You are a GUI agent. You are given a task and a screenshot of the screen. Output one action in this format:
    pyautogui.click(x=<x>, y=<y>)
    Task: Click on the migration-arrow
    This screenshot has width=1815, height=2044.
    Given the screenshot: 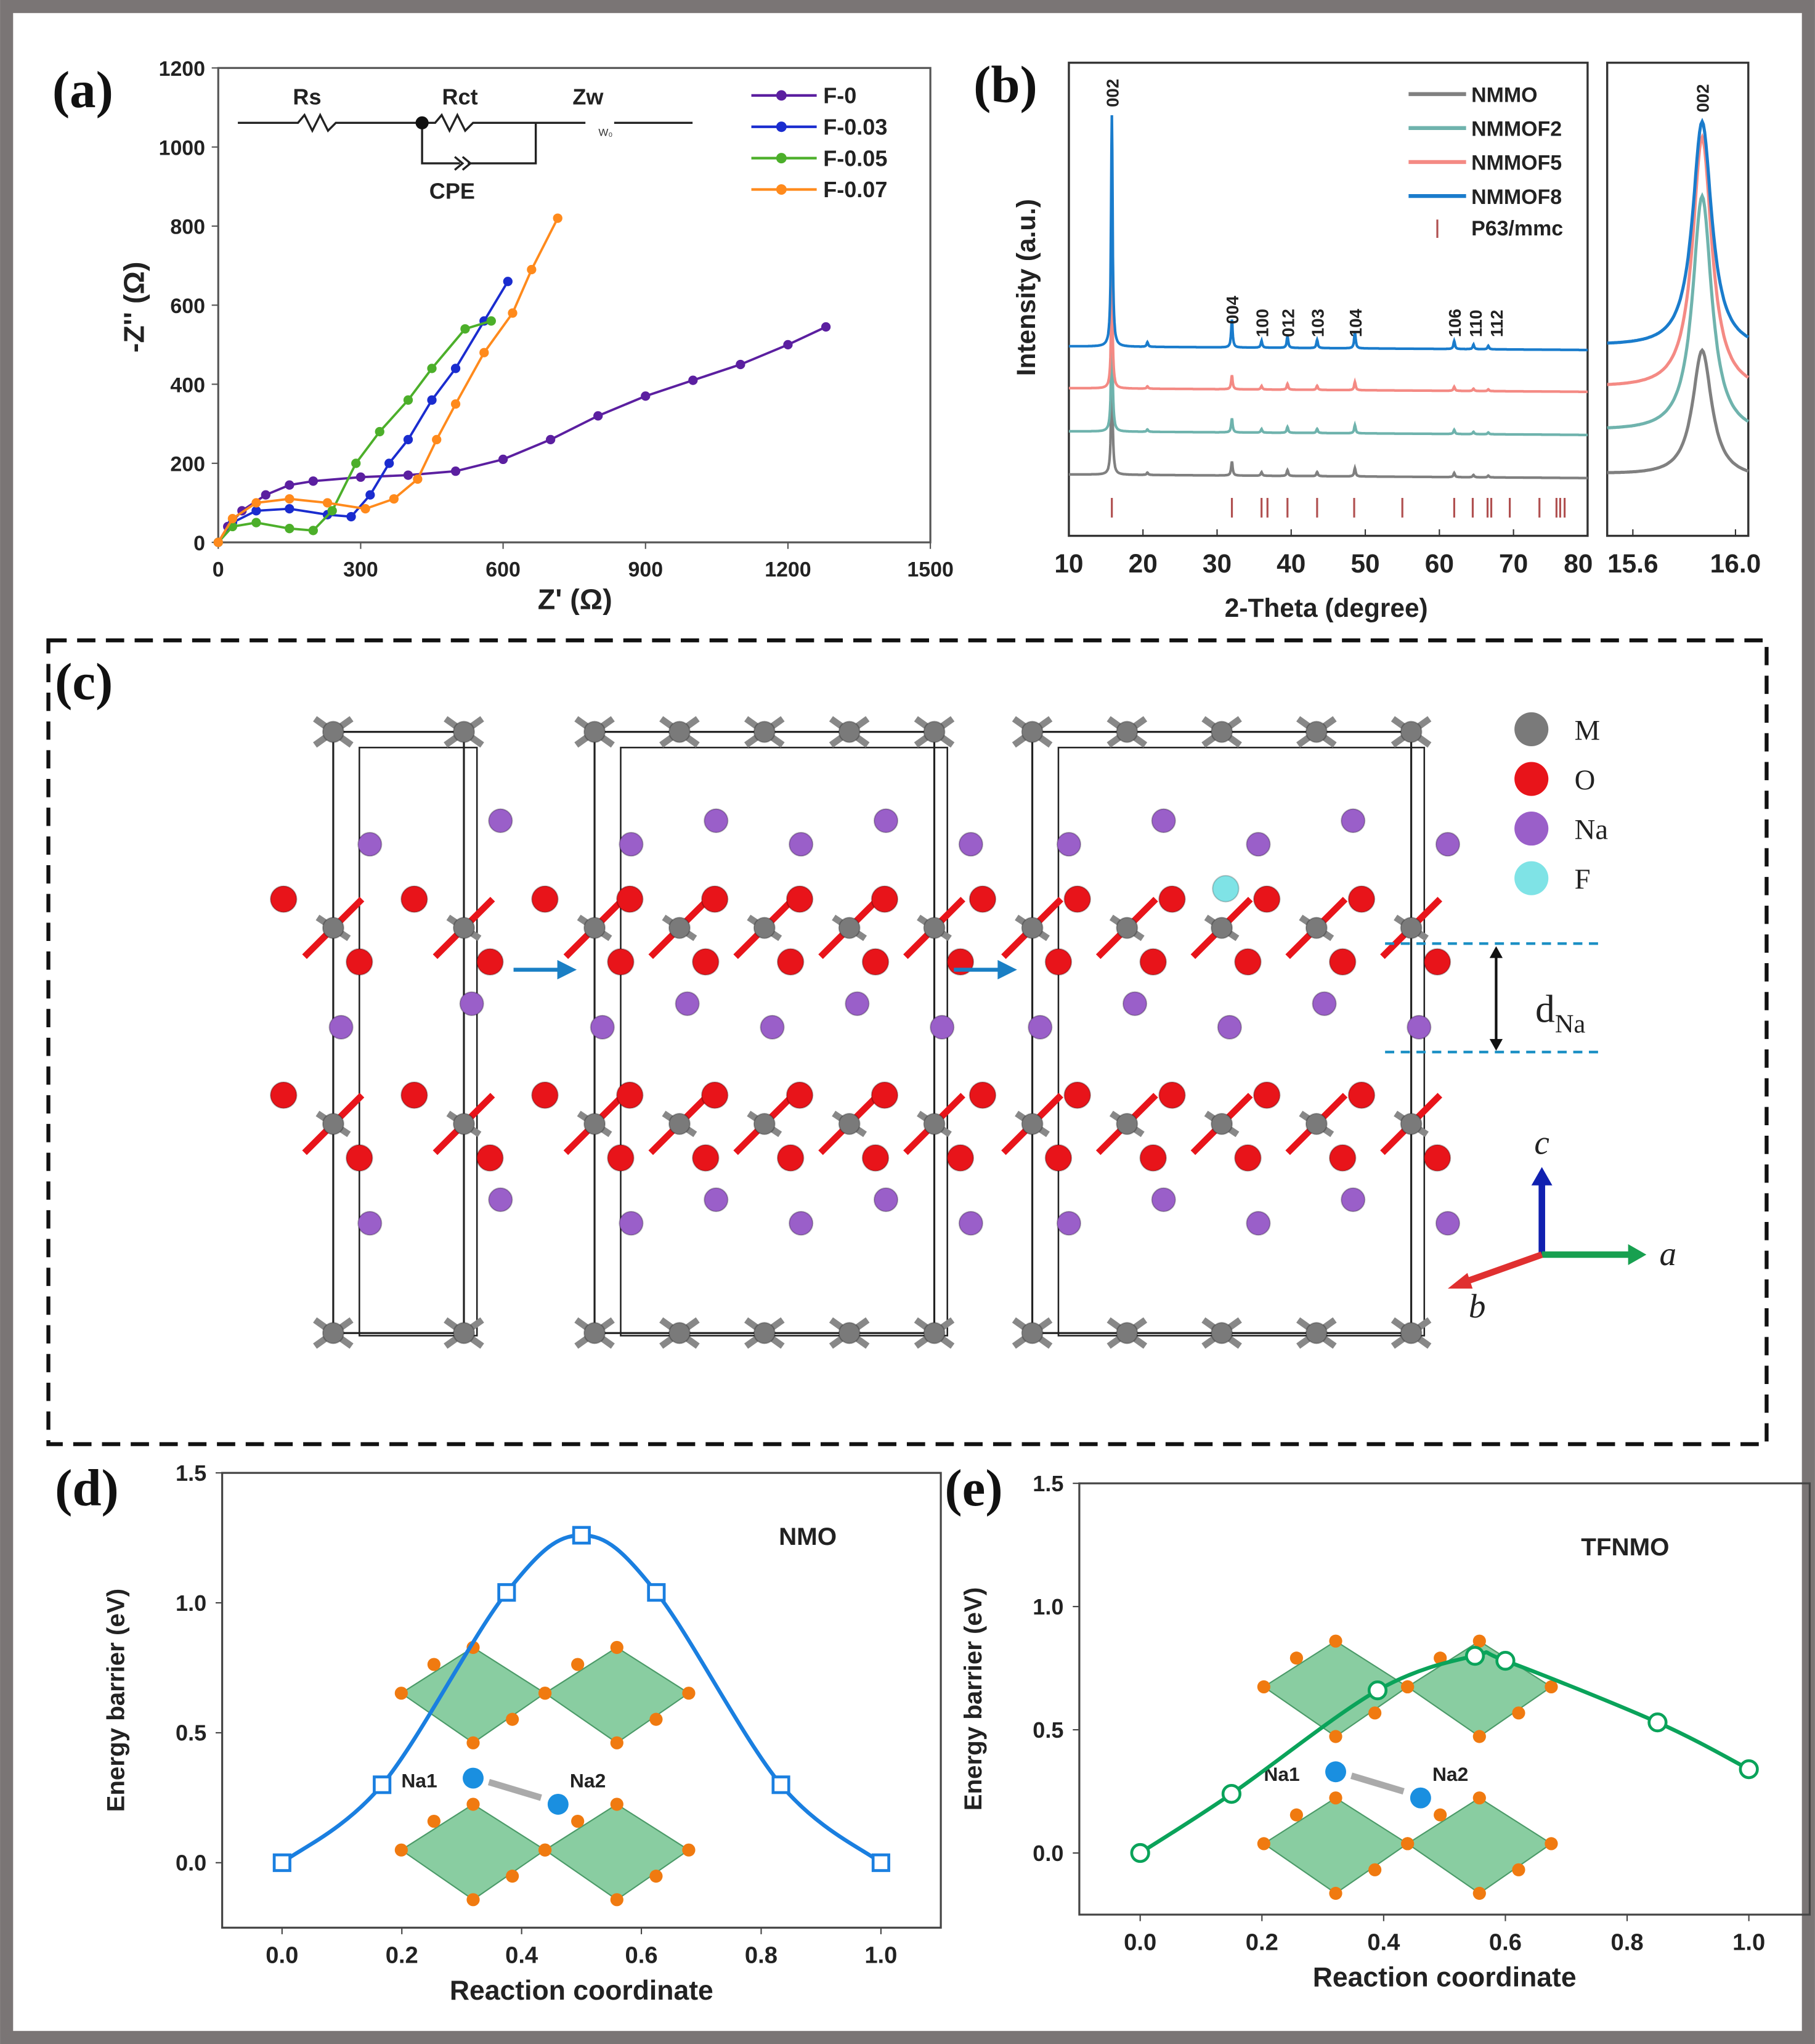 What is the action you would take?
    pyautogui.click(x=514, y=1789)
    